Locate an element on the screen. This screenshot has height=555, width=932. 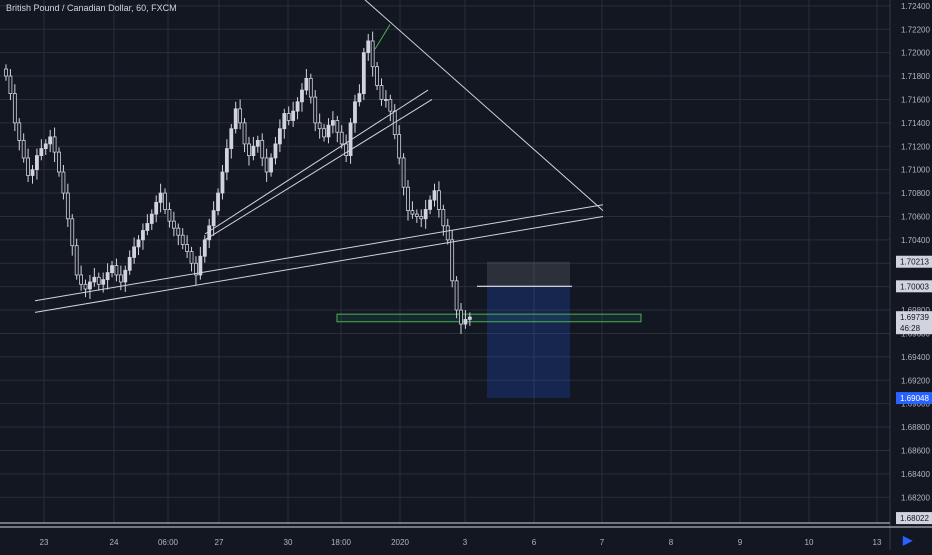
y-tick-label: 1.68200 is located at coordinates (915, 497).